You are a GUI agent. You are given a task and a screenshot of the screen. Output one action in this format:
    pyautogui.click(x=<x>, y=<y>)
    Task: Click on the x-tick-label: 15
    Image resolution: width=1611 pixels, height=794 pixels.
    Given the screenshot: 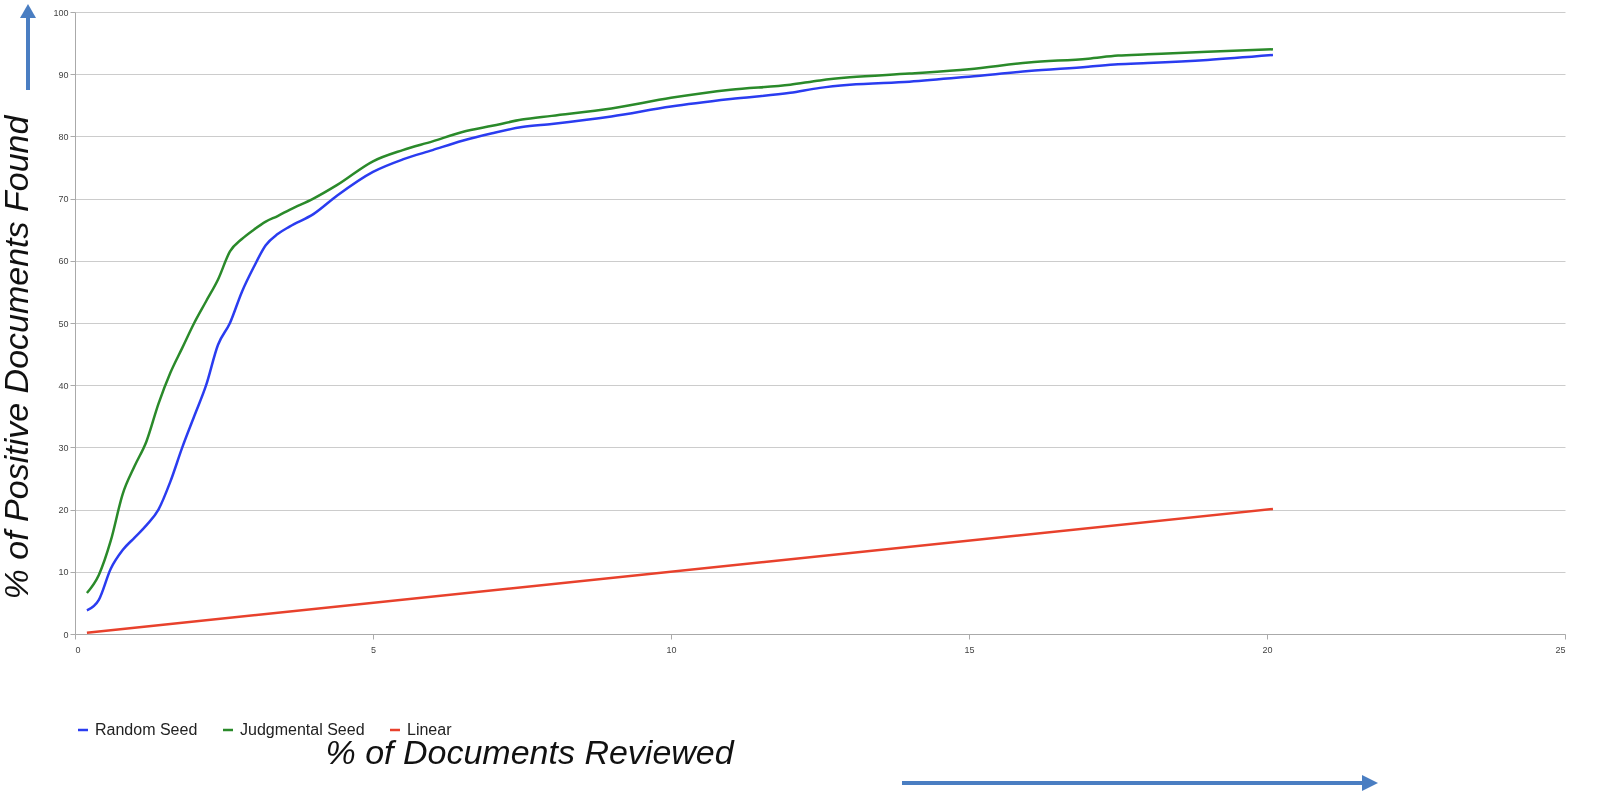 What is the action you would take?
    pyautogui.click(x=969, y=649)
    